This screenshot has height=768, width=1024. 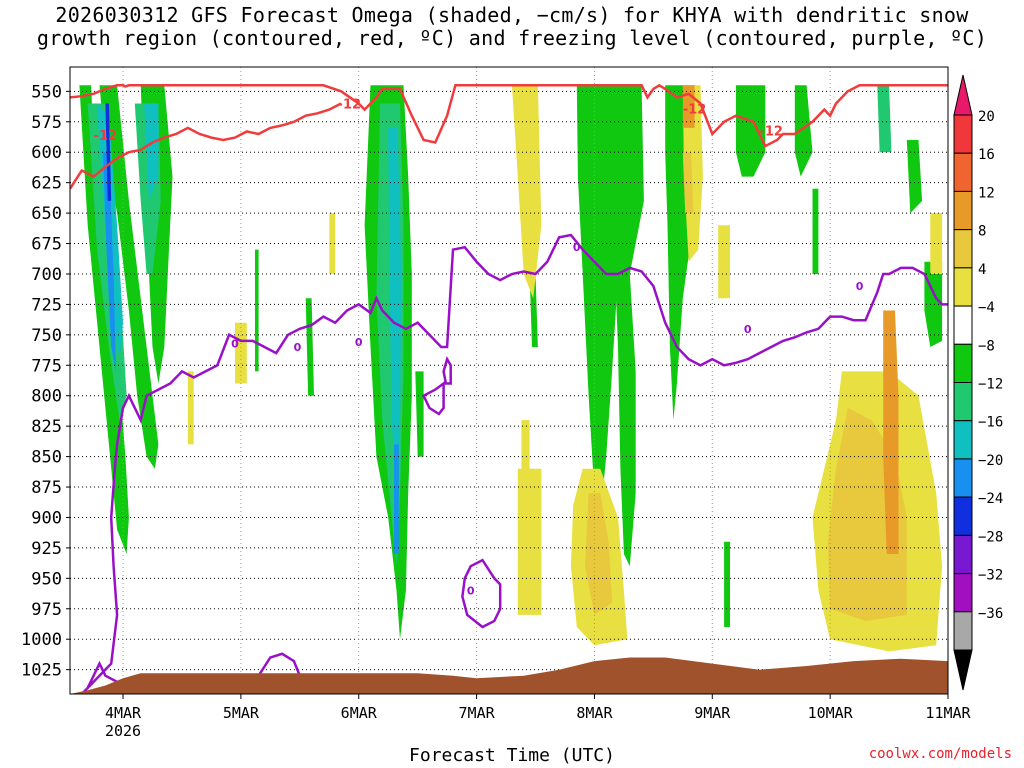 What do you see at coordinates (884, 119) in the screenshot?
I see `omega-region-neg8` at bounding box center [884, 119].